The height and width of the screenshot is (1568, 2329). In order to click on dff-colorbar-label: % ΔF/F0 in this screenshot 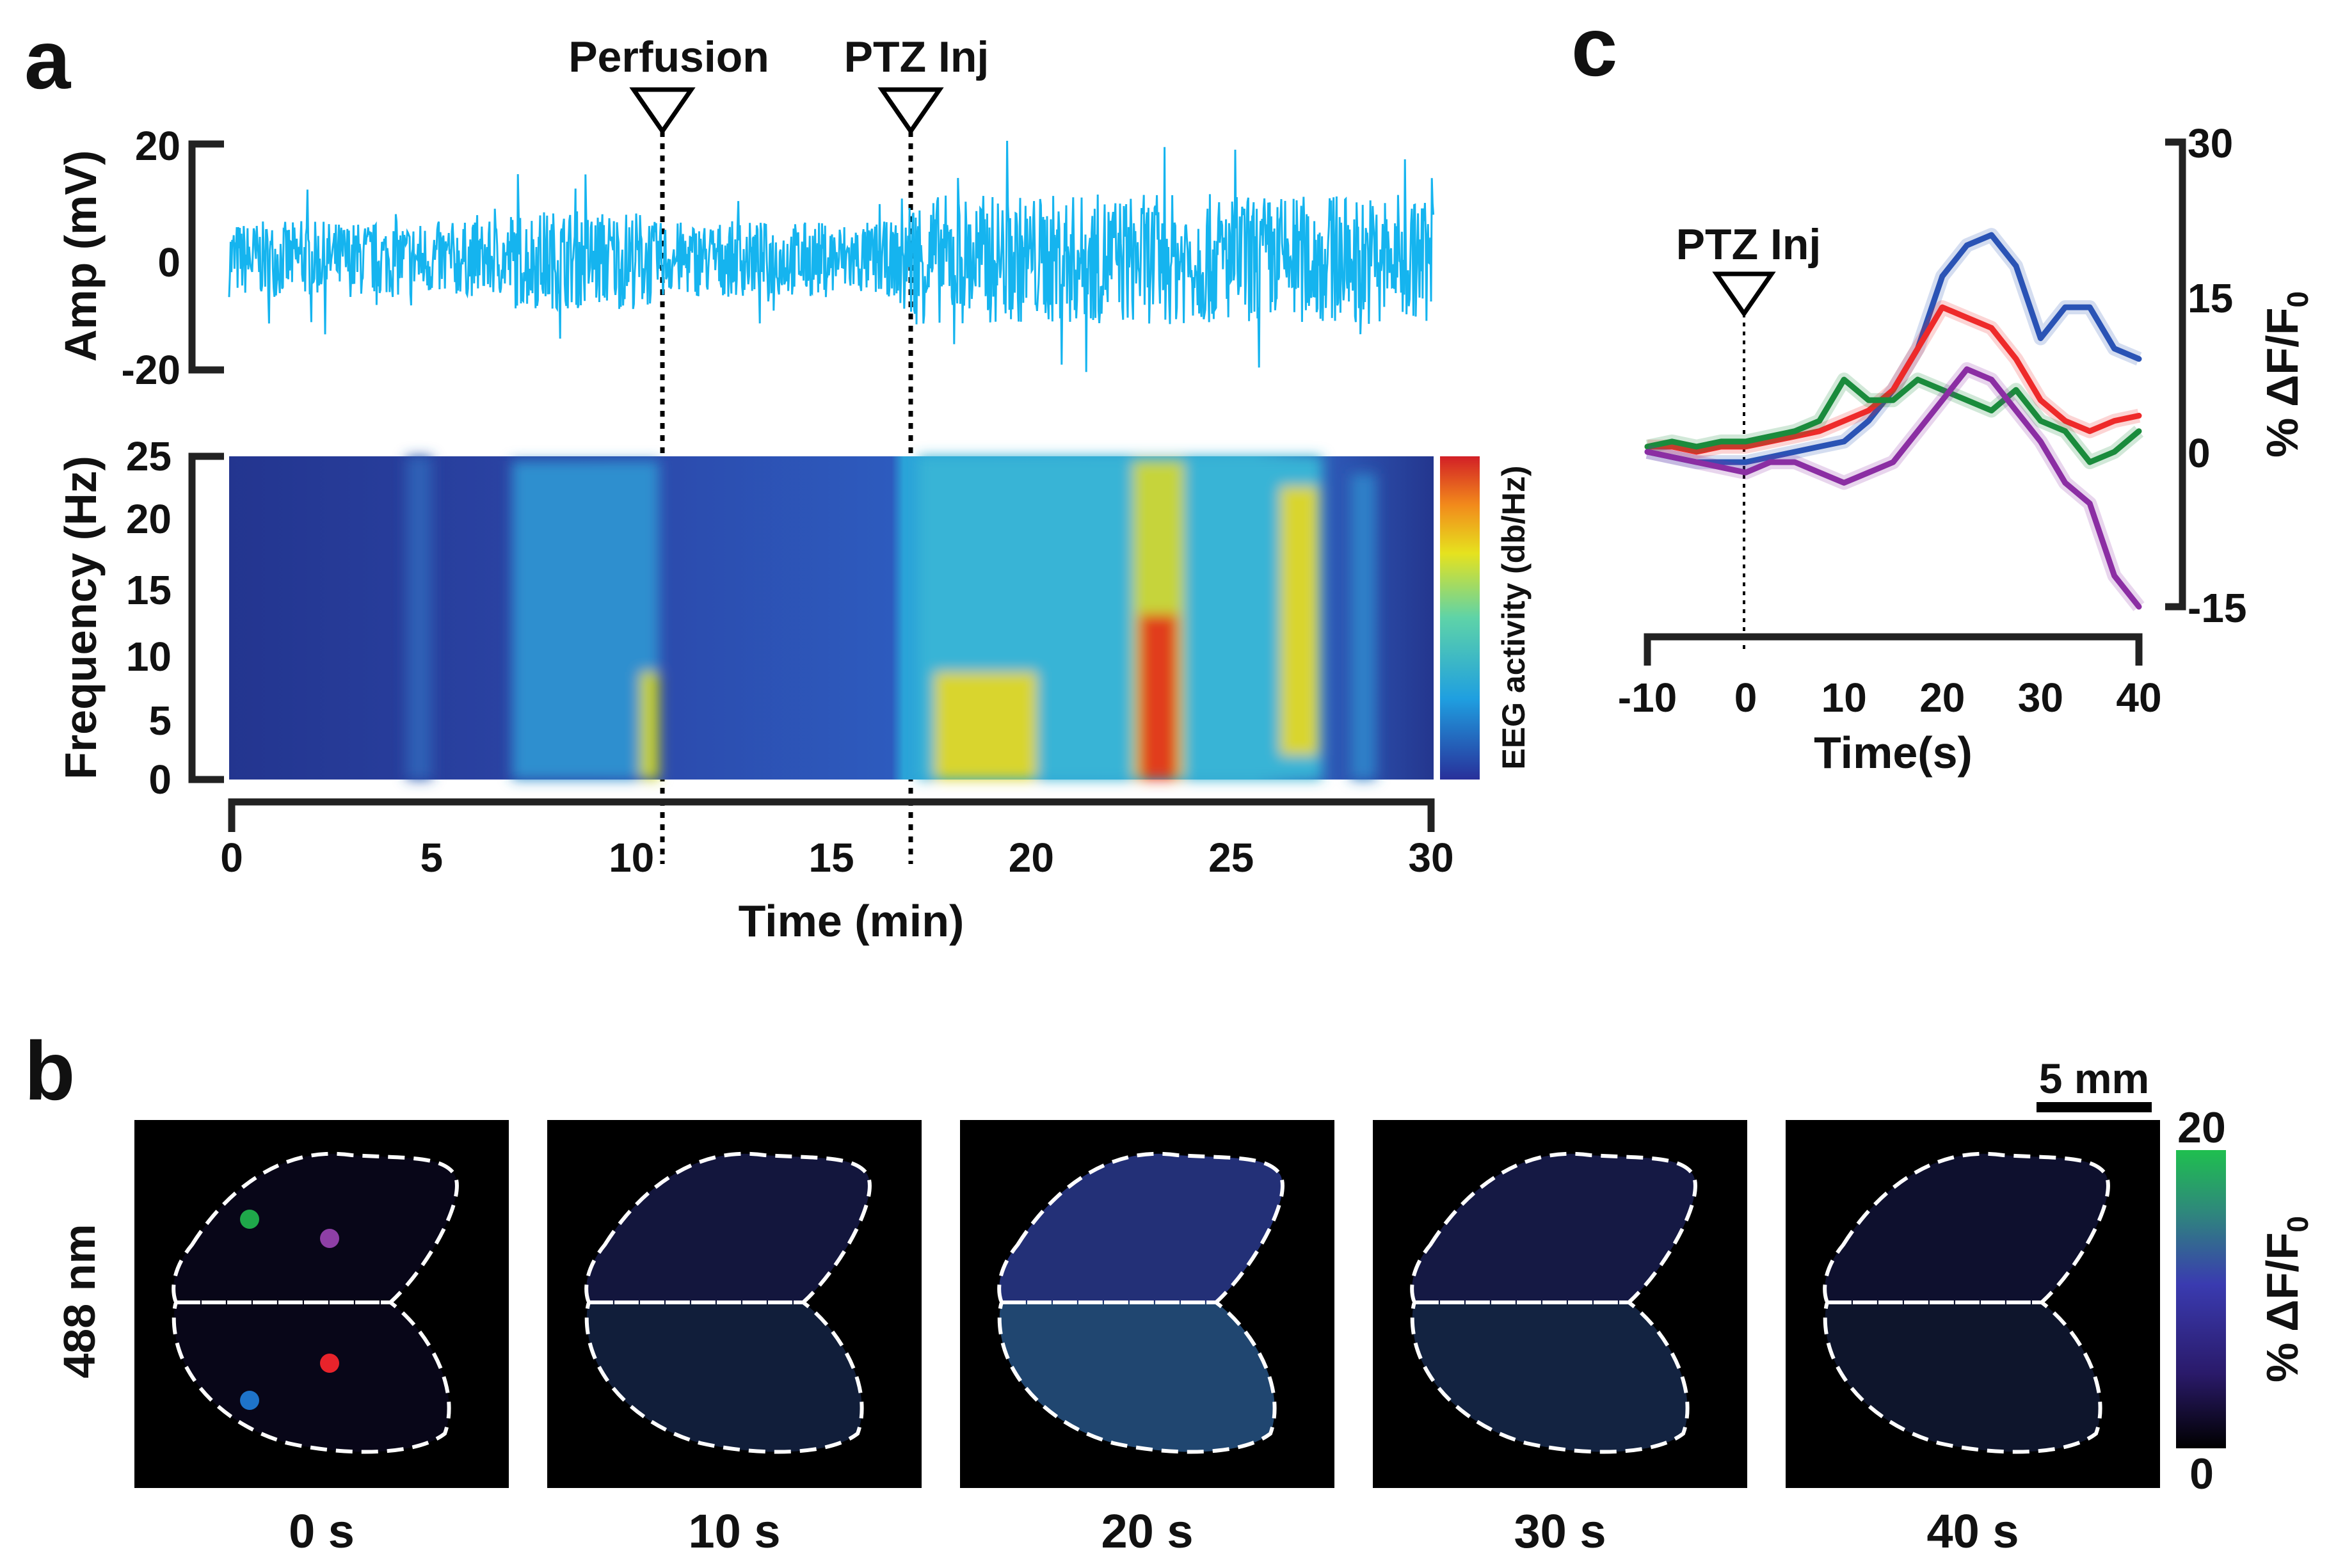, I will do `click(2285, 1299)`.